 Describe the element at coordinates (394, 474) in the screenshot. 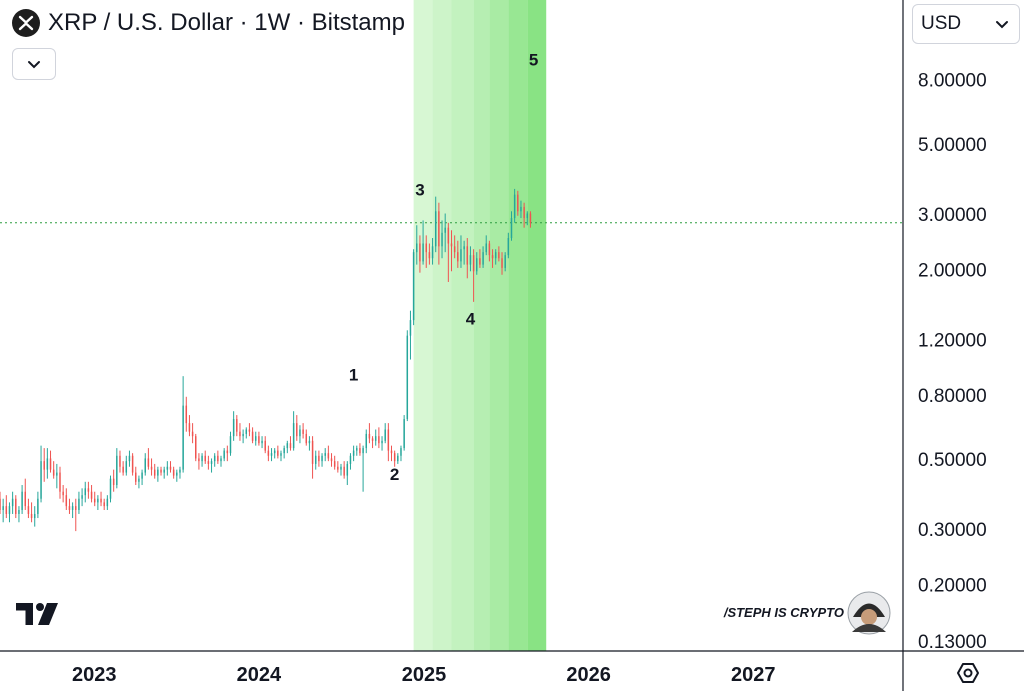

I see `wave-label-2: 2` at that location.